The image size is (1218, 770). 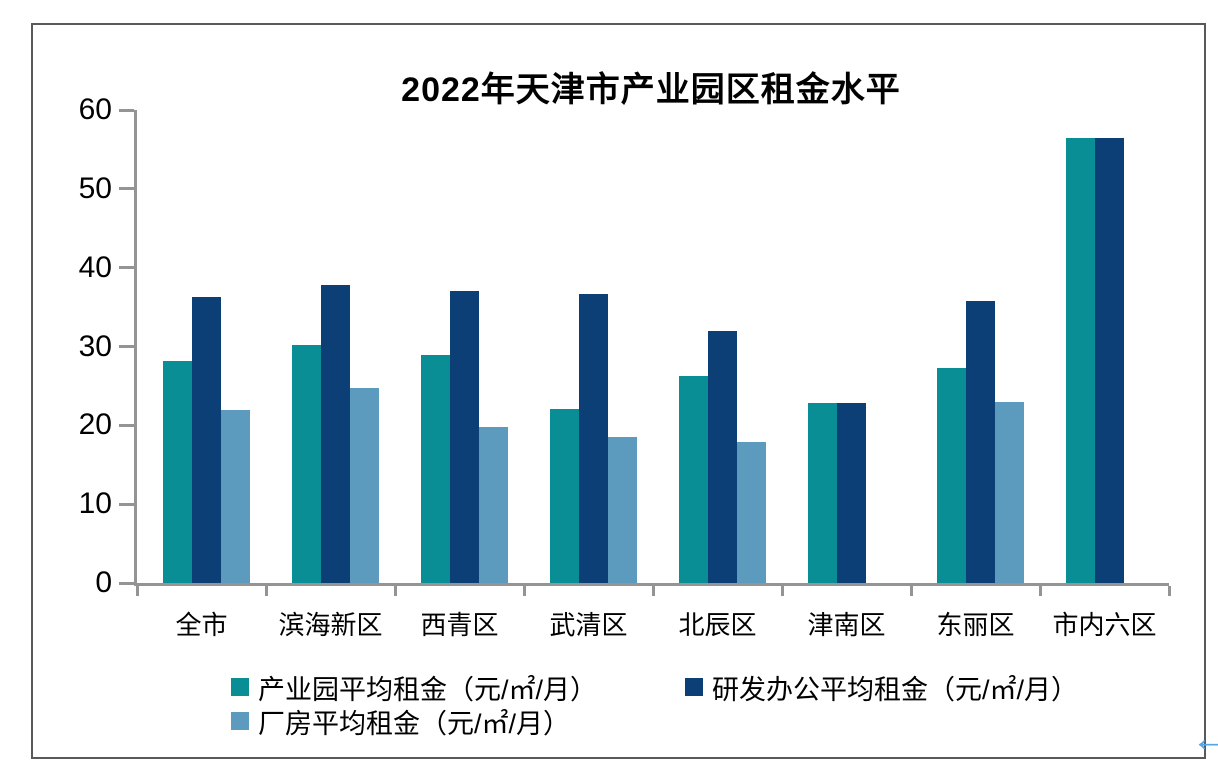 I want to click on x-axis-category-label: 津南区, so click(x=846, y=625).